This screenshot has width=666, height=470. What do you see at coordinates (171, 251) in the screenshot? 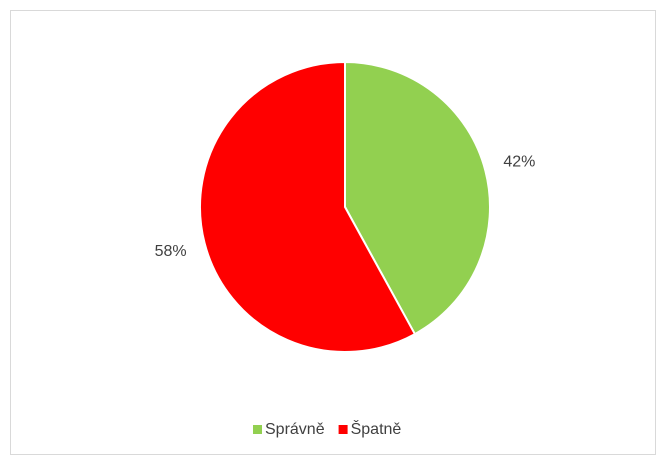
I see `data-label: 58%` at bounding box center [171, 251].